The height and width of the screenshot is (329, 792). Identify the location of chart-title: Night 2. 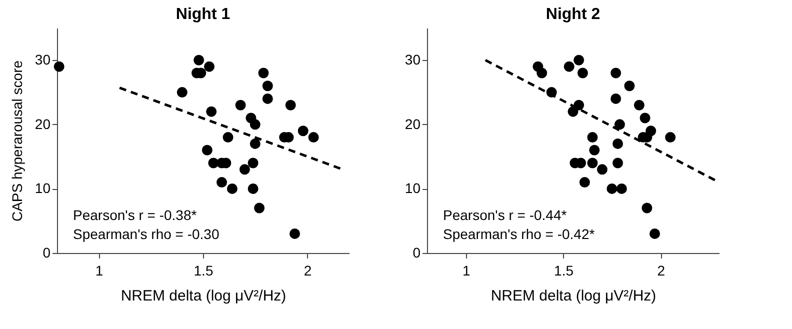
(573, 14).